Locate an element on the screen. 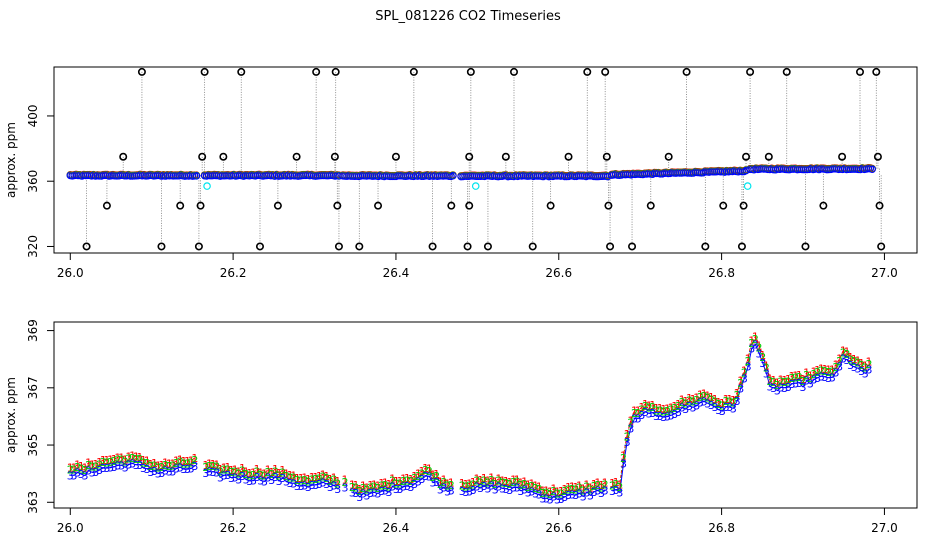 The image size is (936, 540). y-tick-label: 365 is located at coordinates (33, 445).